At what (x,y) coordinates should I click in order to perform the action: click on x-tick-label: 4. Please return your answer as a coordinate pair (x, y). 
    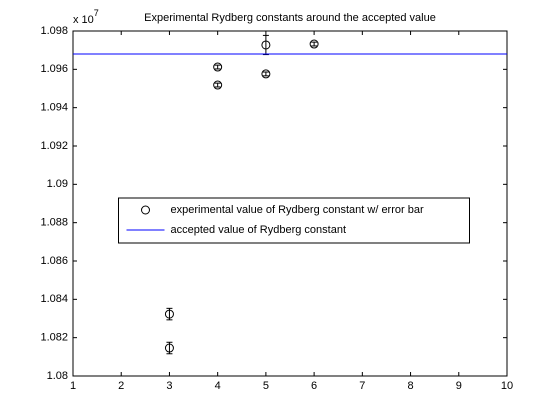
    Looking at the image, I should click on (218, 386).